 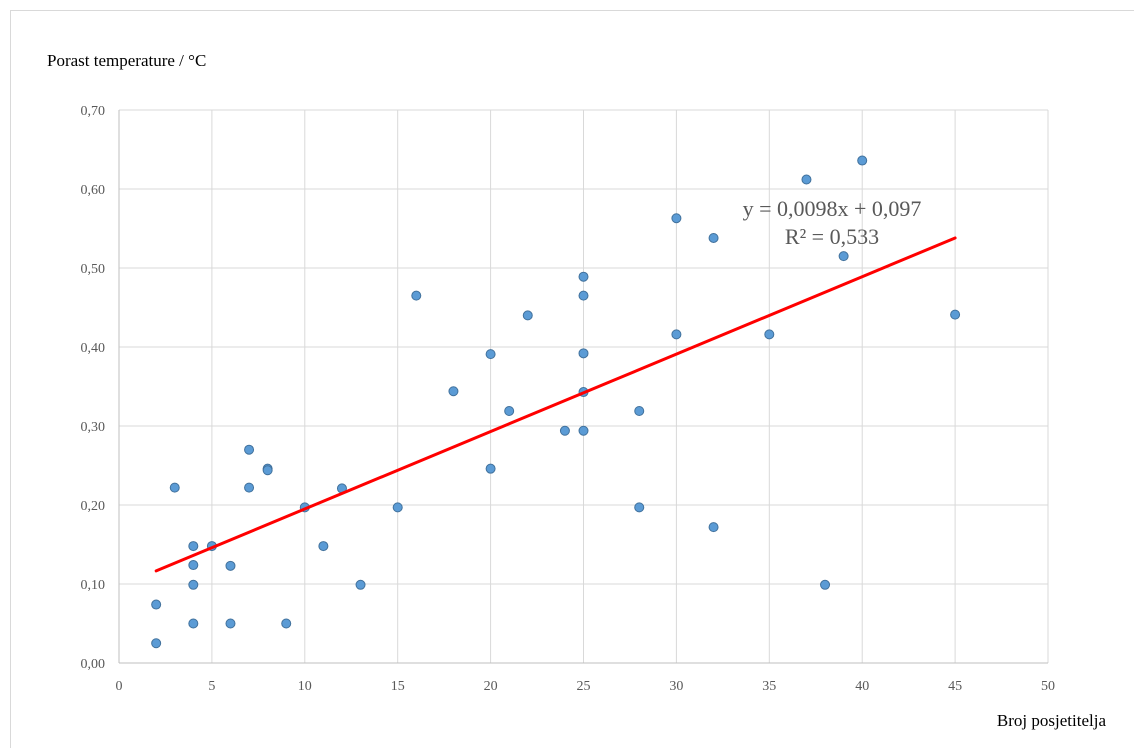 I want to click on x-tick-label: 0, so click(x=119, y=686).